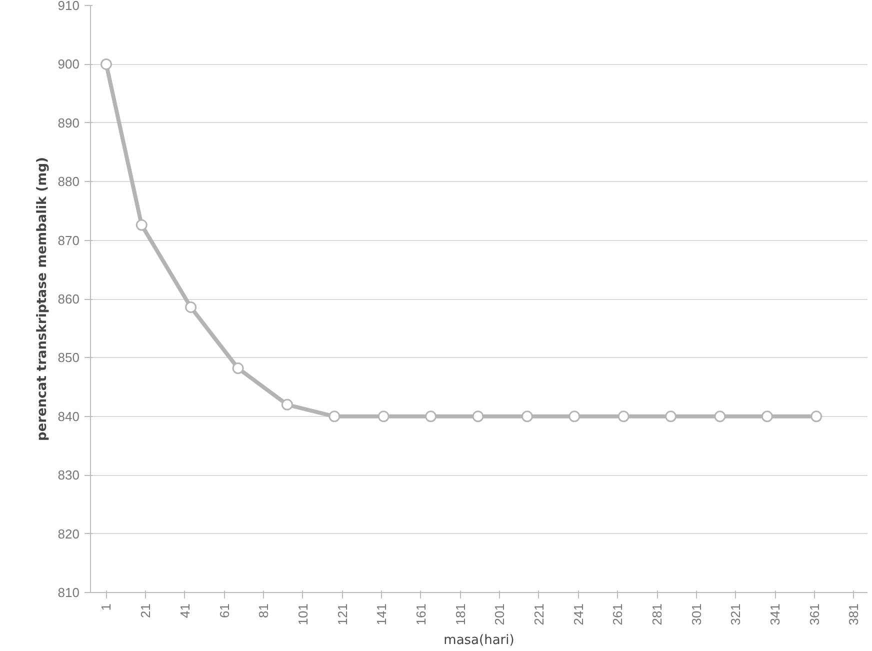  Describe the element at coordinates (382, 614) in the screenshot. I see `x-tick-label: 141` at that location.